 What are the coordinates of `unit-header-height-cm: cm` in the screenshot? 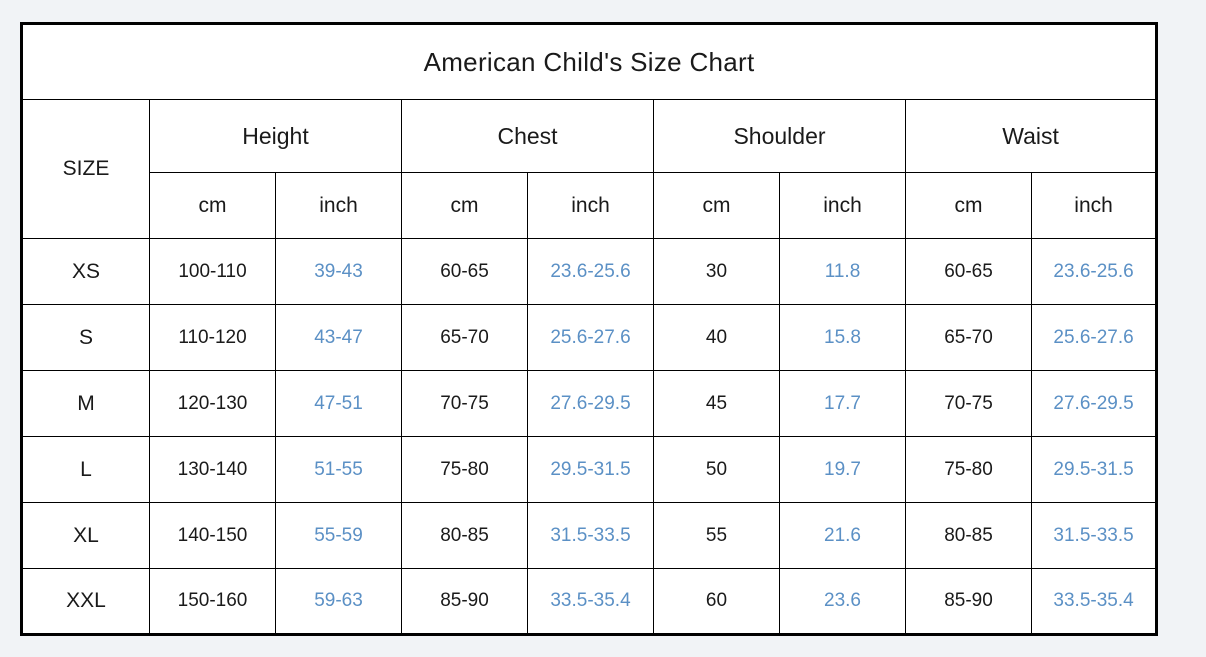 It's located at (212, 205).